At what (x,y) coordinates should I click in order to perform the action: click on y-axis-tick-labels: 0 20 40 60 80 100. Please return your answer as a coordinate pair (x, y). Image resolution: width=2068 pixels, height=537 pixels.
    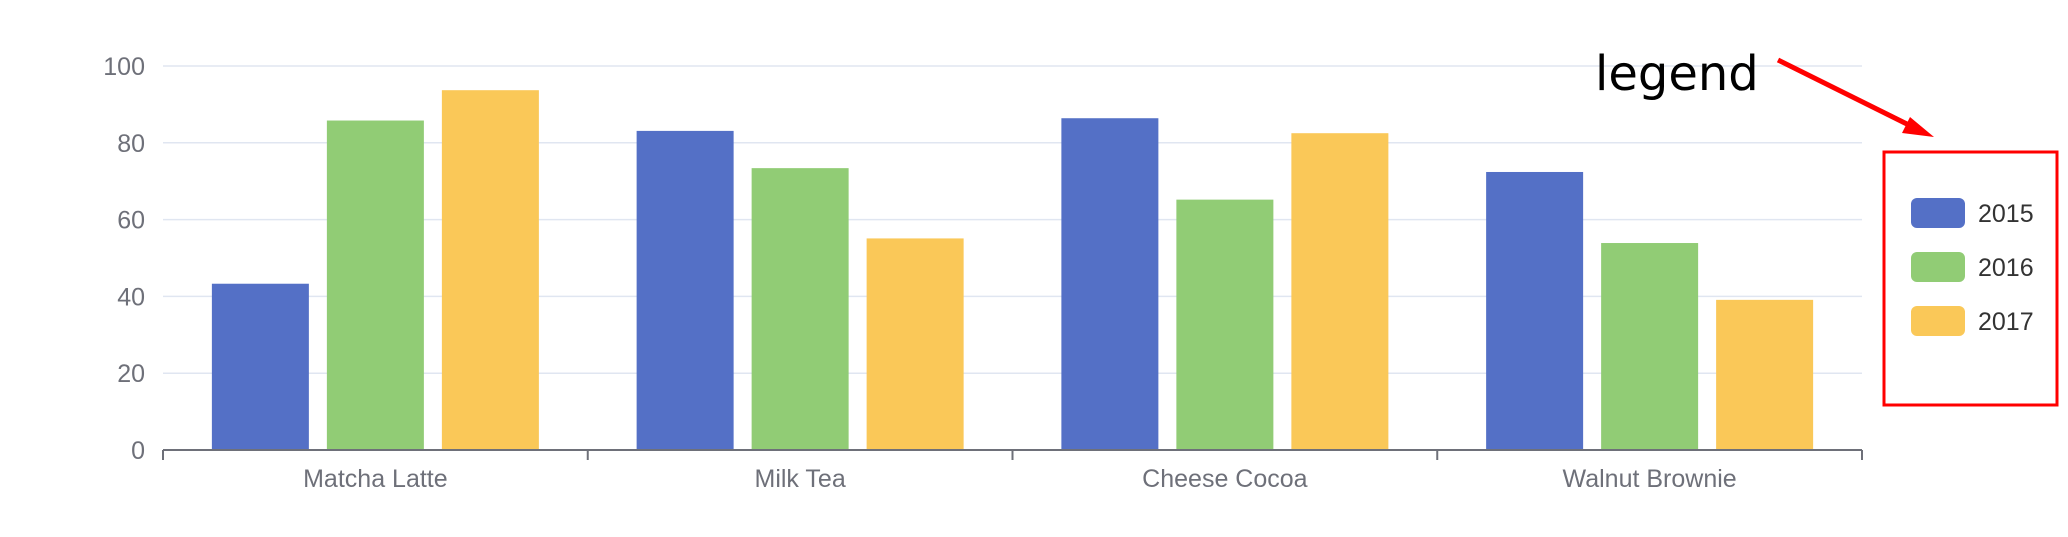
    Looking at the image, I should click on (124, 259).